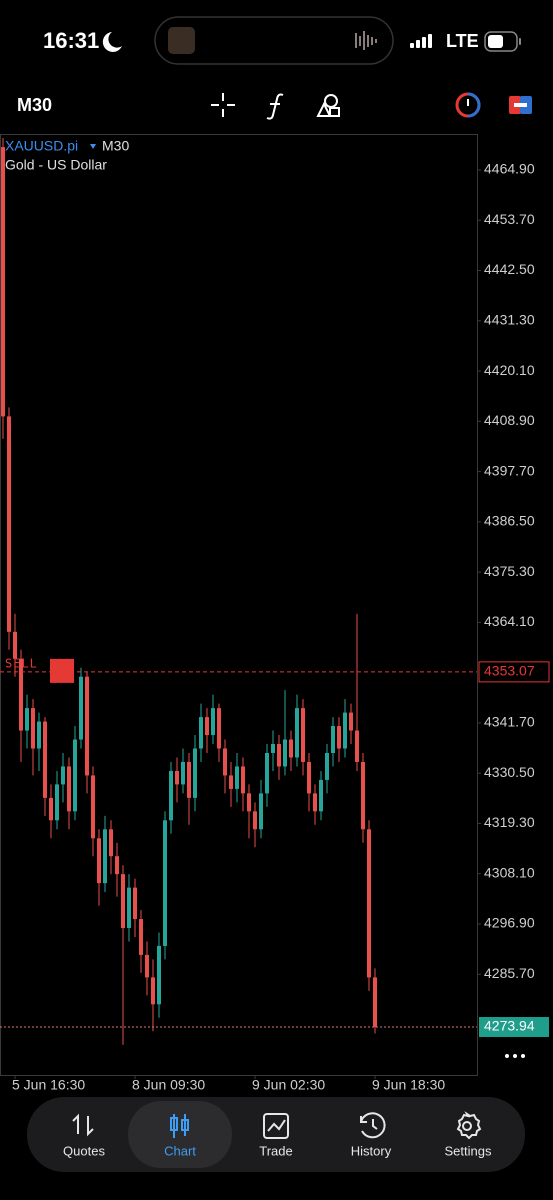  What do you see at coordinates (275, 106) in the screenshot?
I see `indicators-button` at bounding box center [275, 106].